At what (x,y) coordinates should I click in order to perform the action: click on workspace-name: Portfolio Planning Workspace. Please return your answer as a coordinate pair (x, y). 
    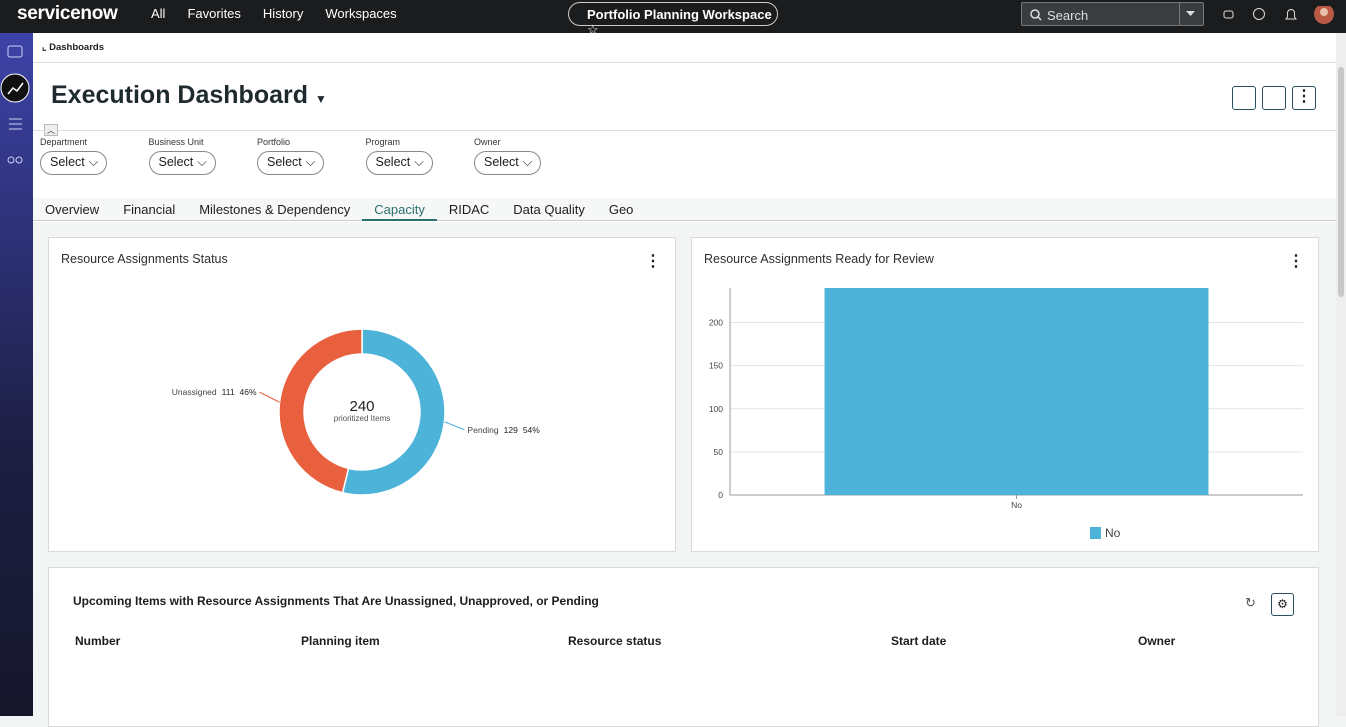
    Looking at the image, I should click on (679, 14).